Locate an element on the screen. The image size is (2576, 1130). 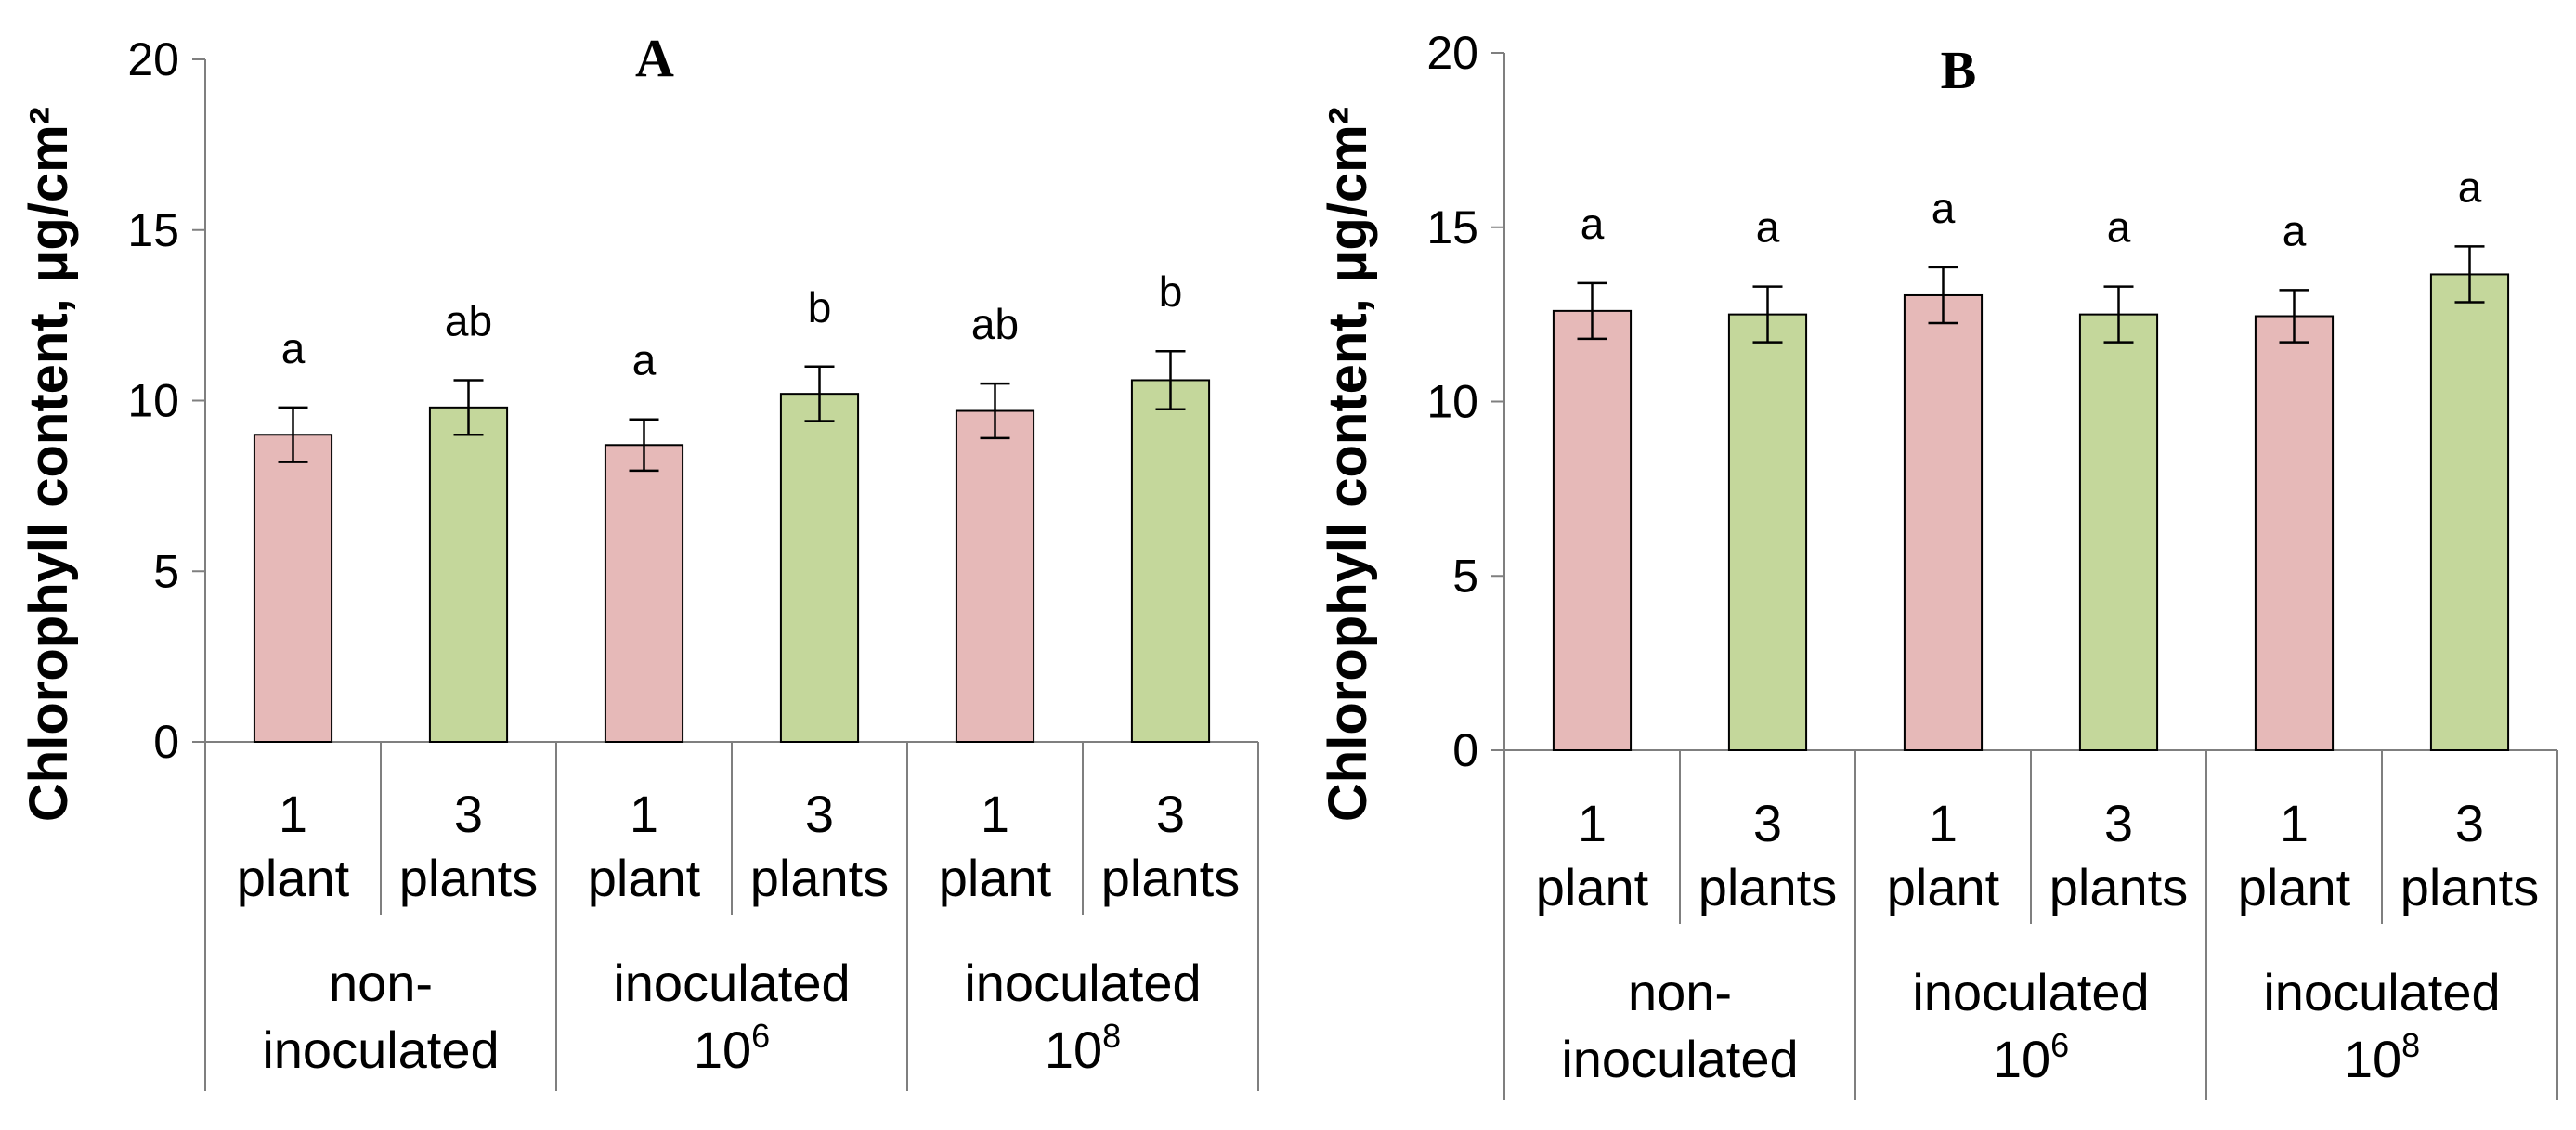
chart-a-y-axis-label: Chlorophyll content, μg/cm² is located at coordinates (49, 464).